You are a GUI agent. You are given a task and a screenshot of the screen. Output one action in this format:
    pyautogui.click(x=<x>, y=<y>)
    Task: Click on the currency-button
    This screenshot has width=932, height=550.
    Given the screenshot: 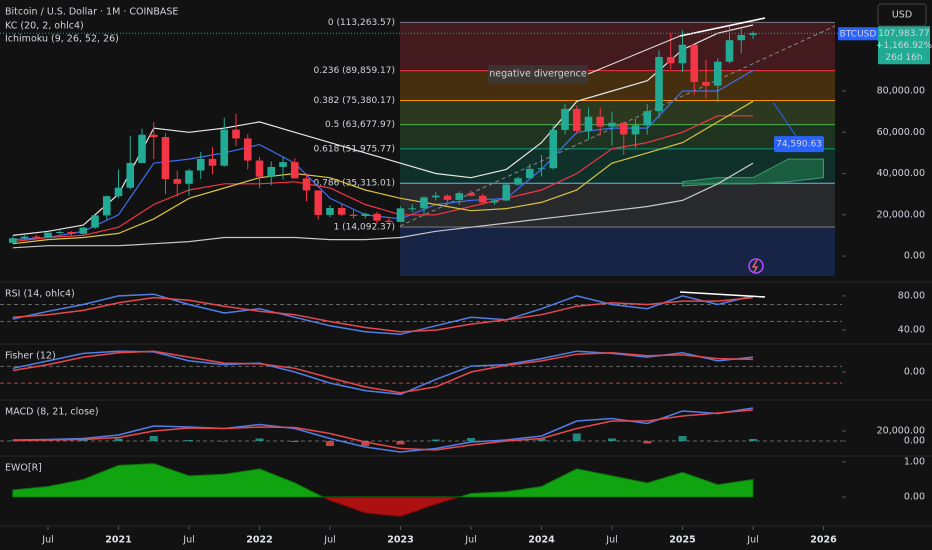 What is the action you would take?
    pyautogui.click(x=902, y=15)
    